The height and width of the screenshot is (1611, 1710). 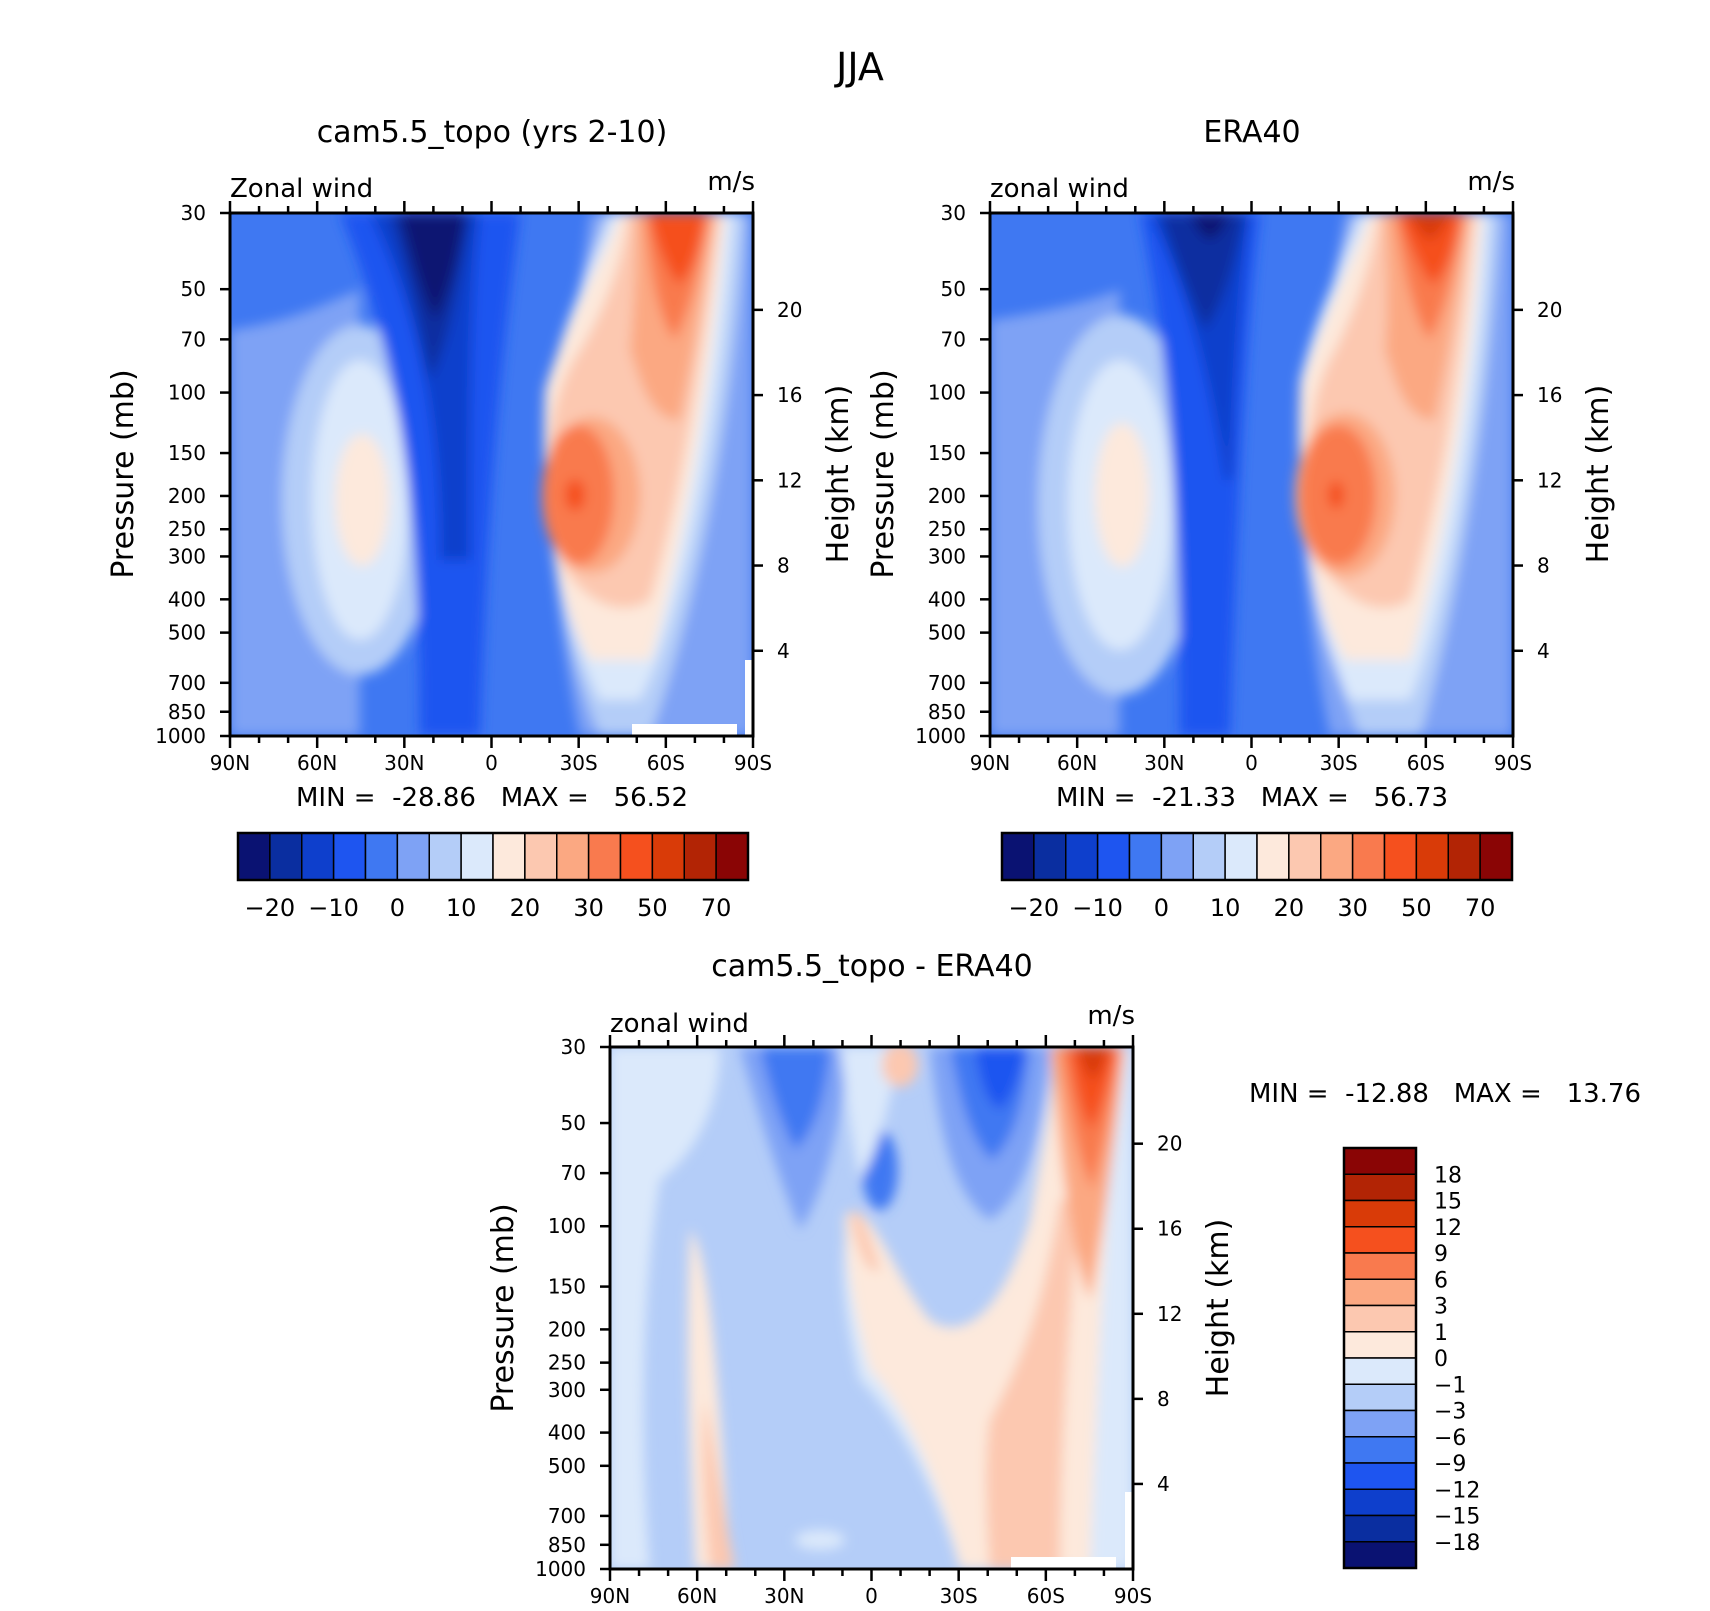 What do you see at coordinates (1252, 798) in the screenshot?
I see `panel2-stats: MIN = -21.33 MAX = 56.73` at bounding box center [1252, 798].